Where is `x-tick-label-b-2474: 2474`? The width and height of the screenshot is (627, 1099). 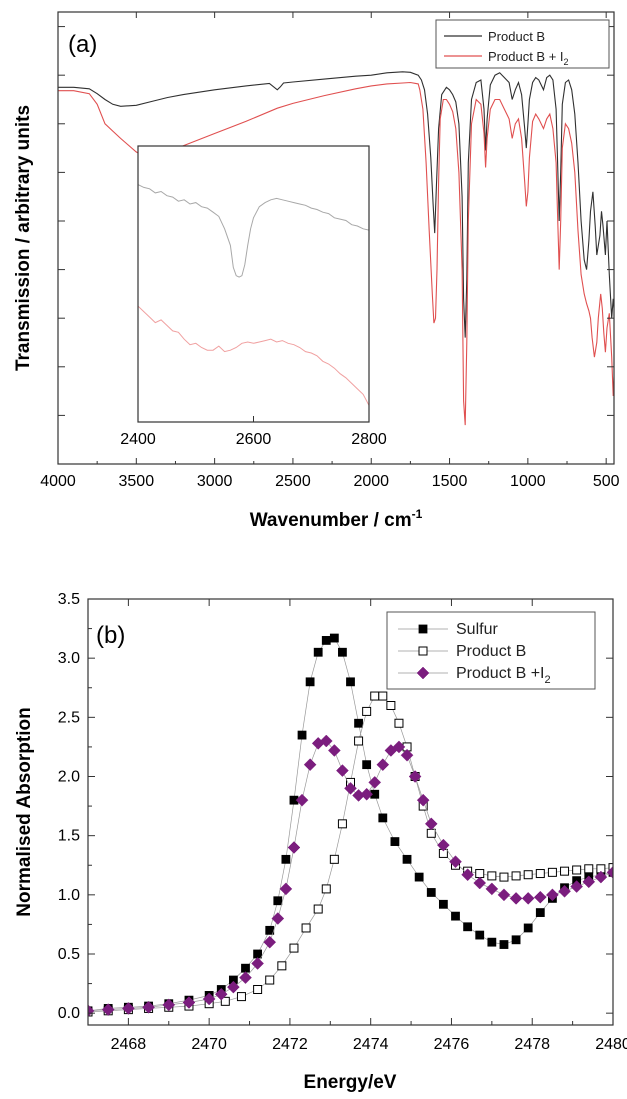 x-tick-label-b-2474: 2474 is located at coordinates (371, 1044).